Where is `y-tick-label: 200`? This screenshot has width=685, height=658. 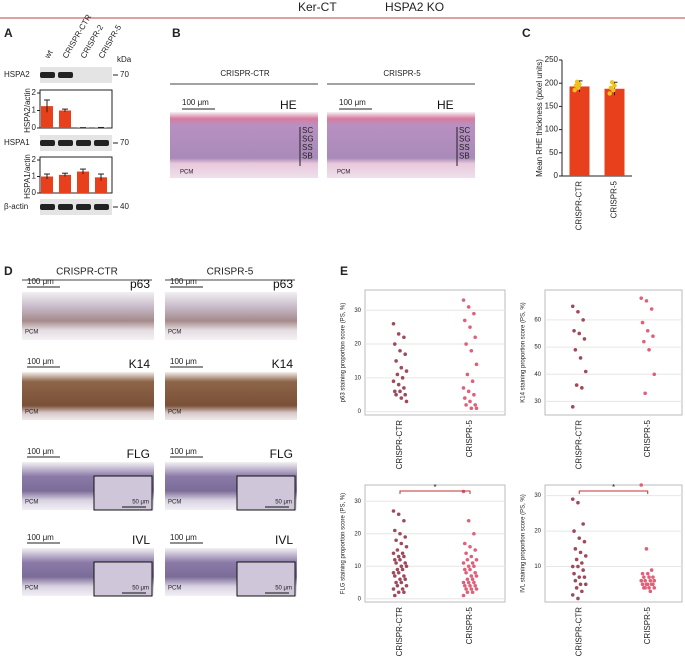 y-tick-label: 200 is located at coordinates (552, 82).